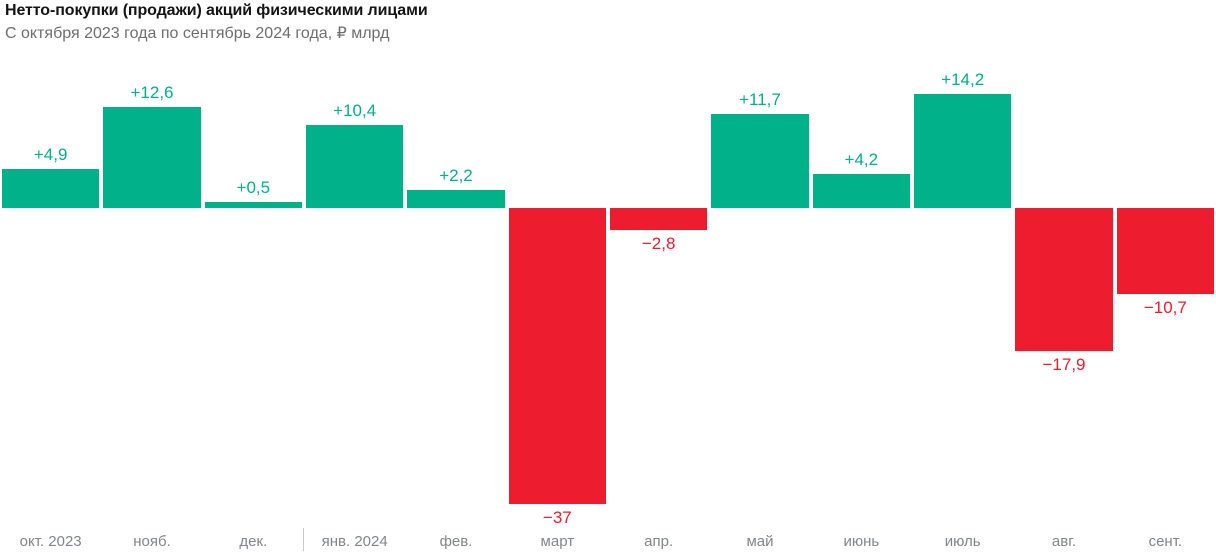  What do you see at coordinates (557, 517) in the screenshot?
I see `value-label-5: −37` at bounding box center [557, 517].